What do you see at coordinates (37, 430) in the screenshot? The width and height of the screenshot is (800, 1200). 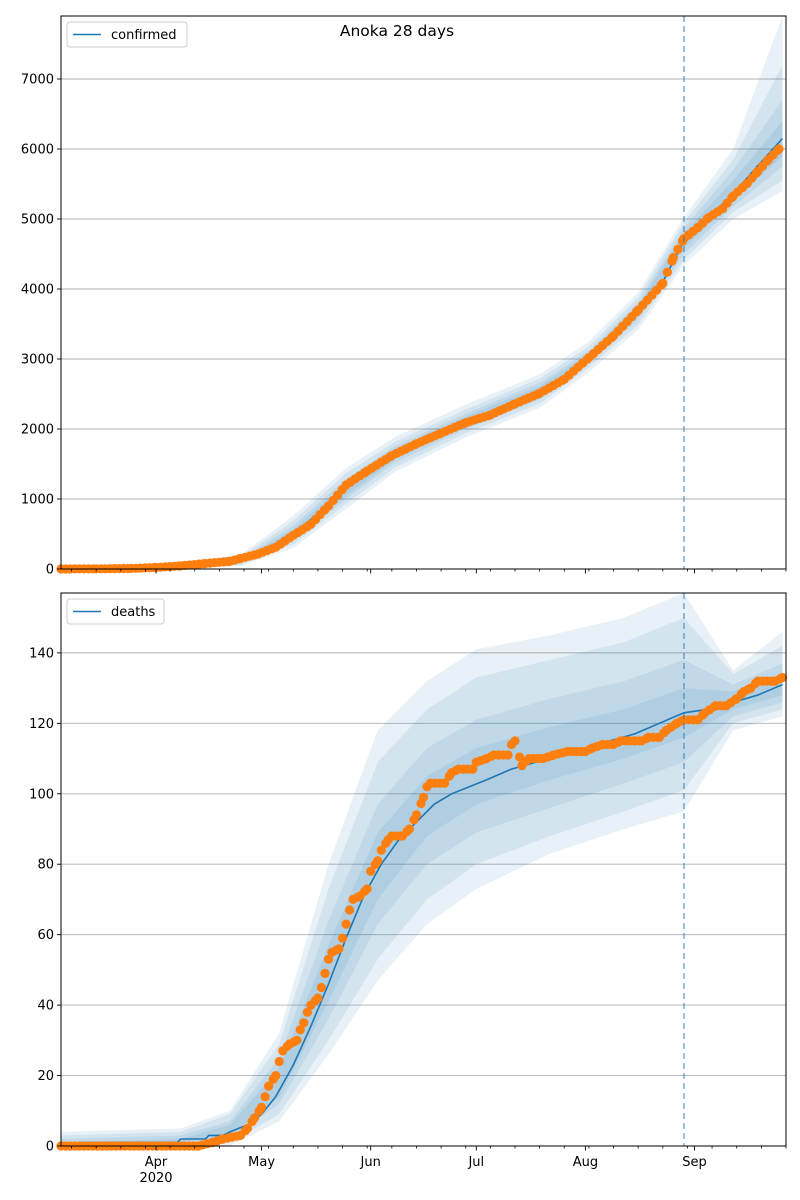 I see `y-tick-label: 2000` at bounding box center [37, 430].